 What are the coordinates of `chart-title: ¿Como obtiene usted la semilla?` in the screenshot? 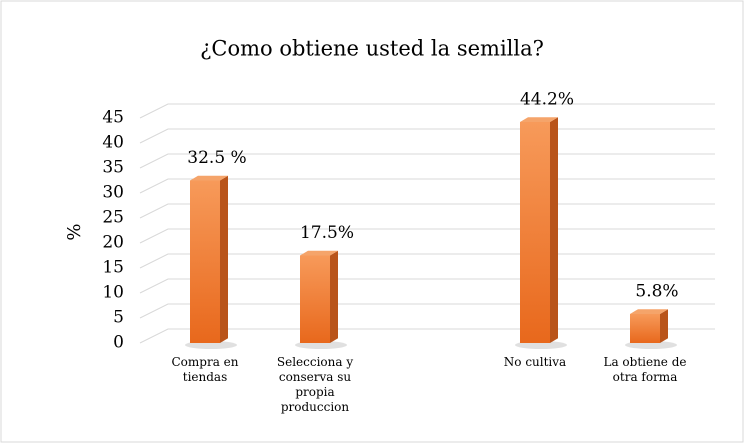 It's located at (372, 49).